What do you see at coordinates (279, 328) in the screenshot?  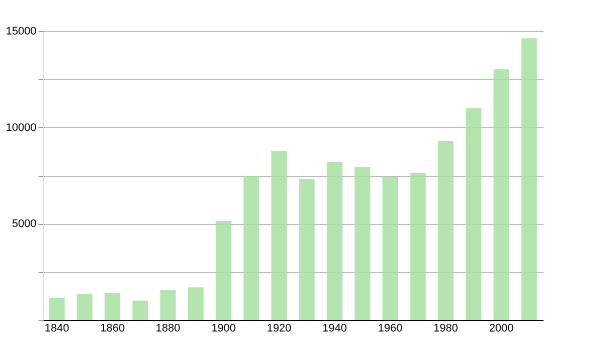 I see `x-tick-label: 1920` at bounding box center [279, 328].